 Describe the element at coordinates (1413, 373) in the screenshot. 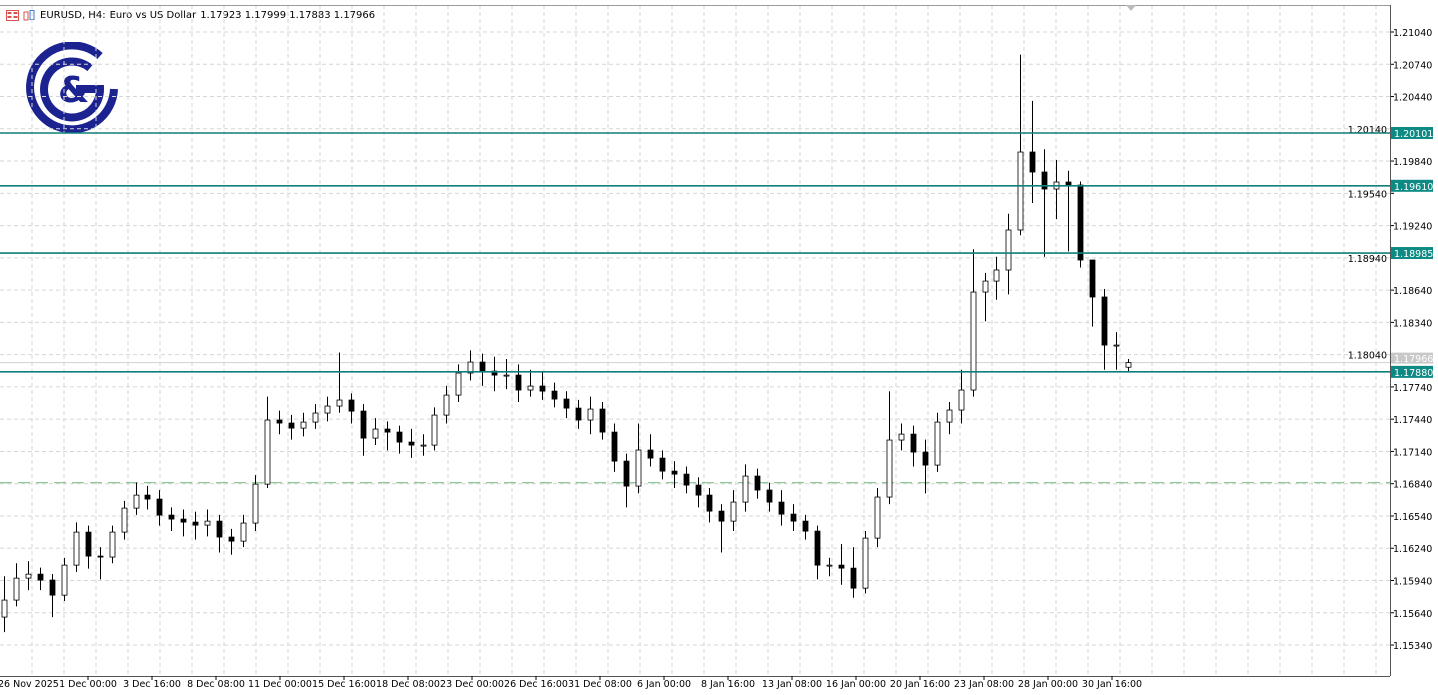

I see `level-price-label: 1.17880` at that location.